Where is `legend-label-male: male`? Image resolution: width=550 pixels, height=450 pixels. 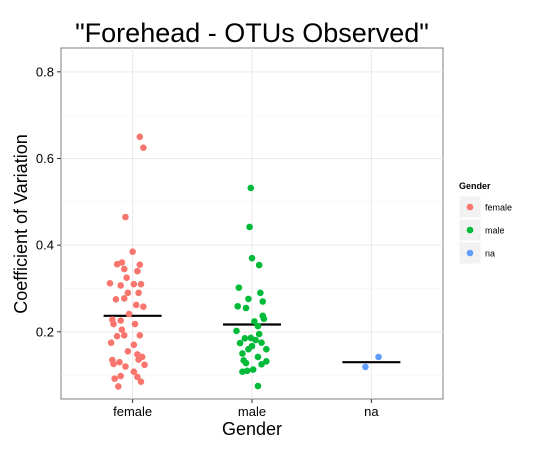
legend-label-male: male is located at coordinates (495, 231).